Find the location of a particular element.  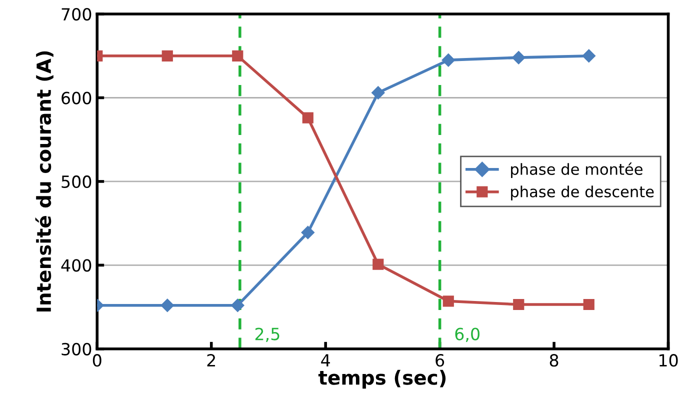

x-tick-label: 0 is located at coordinates (97, 360).